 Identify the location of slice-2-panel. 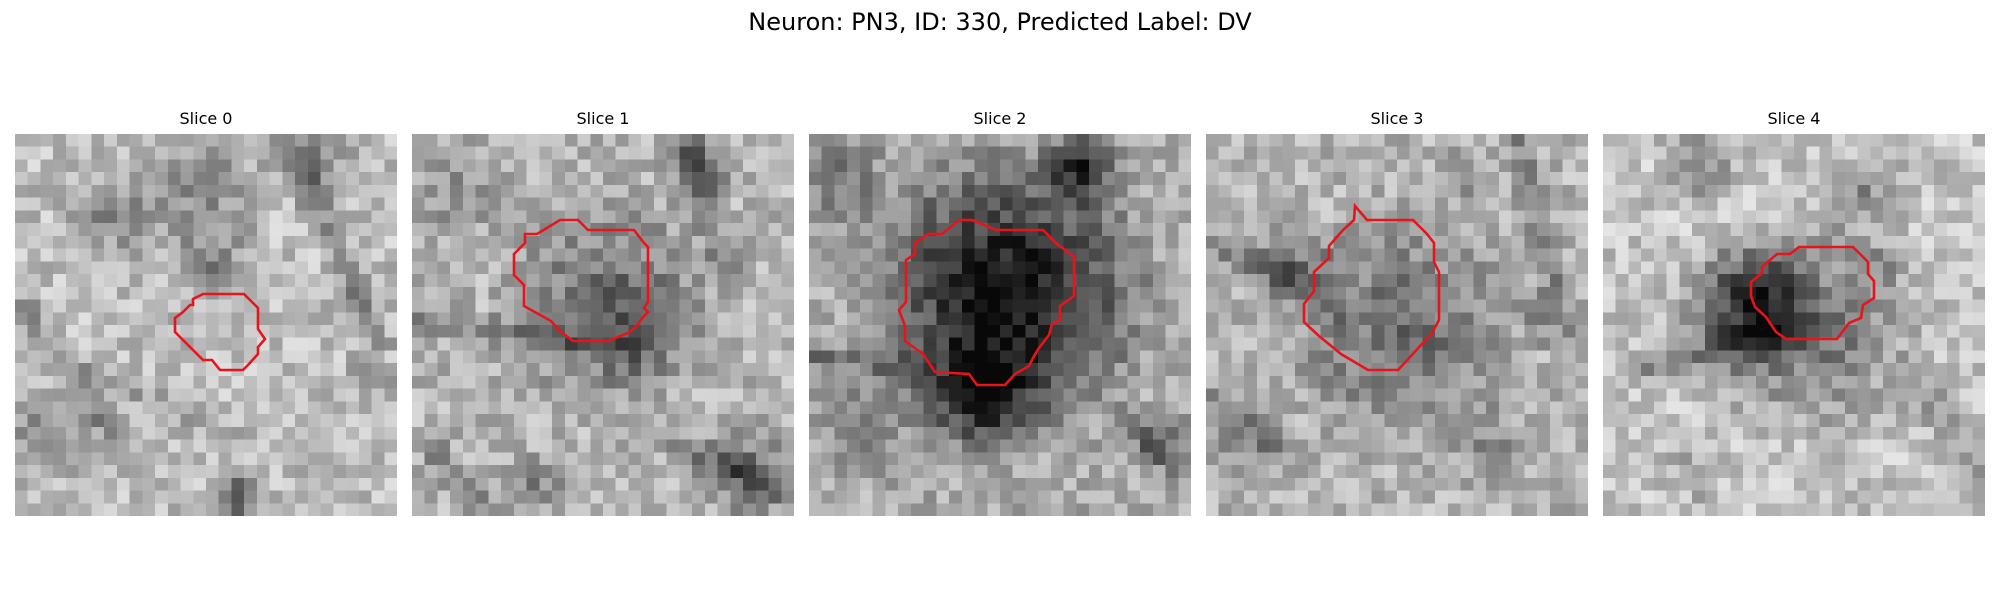
(1000, 325).